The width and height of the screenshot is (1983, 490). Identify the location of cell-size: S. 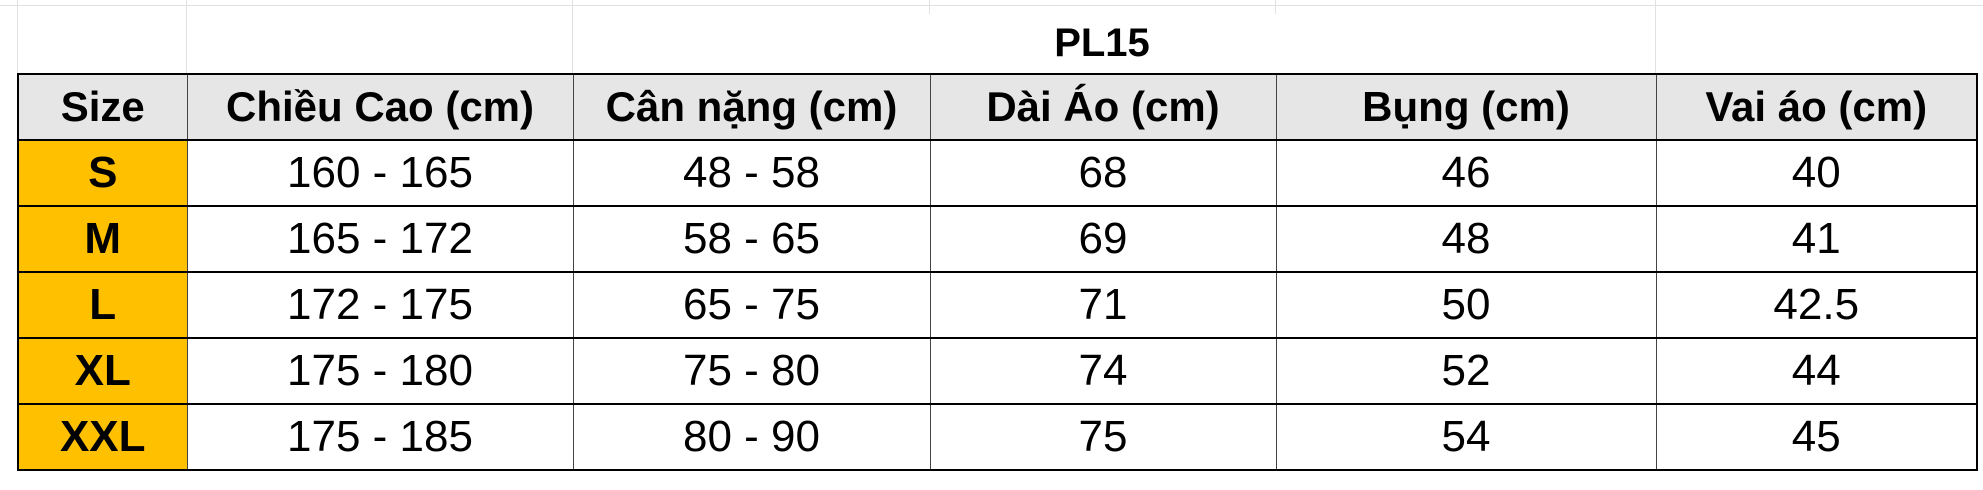
(102, 173).